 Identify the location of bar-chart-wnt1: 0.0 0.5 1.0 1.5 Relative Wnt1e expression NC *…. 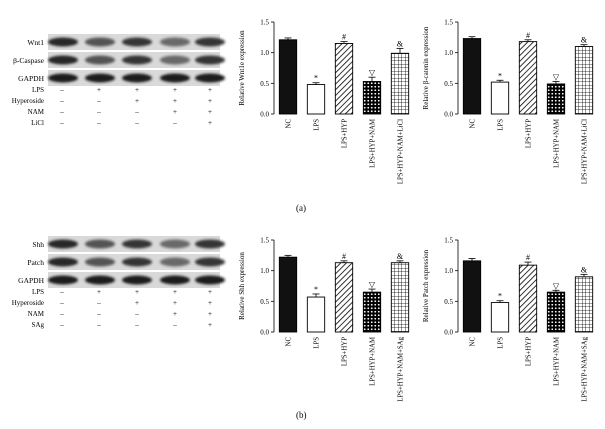
(324, 101).